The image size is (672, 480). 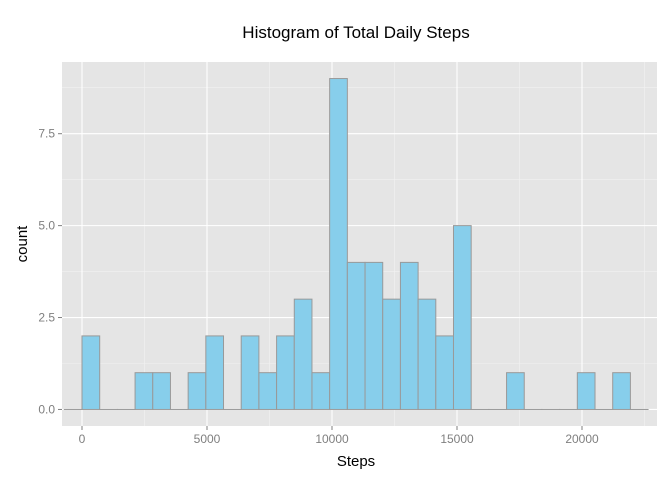 What do you see at coordinates (207, 439) in the screenshot?
I see `x-tick-label: 5000` at bounding box center [207, 439].